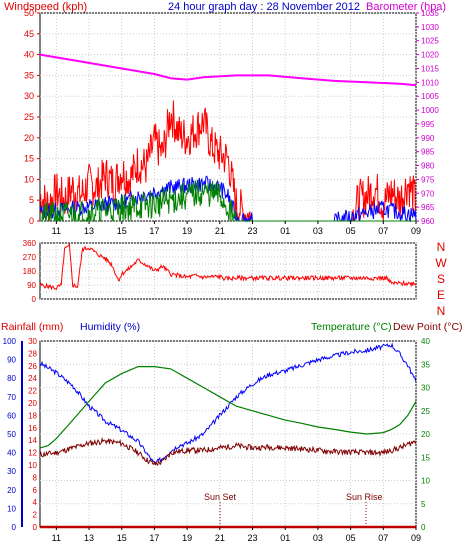  What do you see at coordinates (11, 378) in the screenshot?
I see `humidity-y-tick-label: 80` at bounding box center [11, 378].